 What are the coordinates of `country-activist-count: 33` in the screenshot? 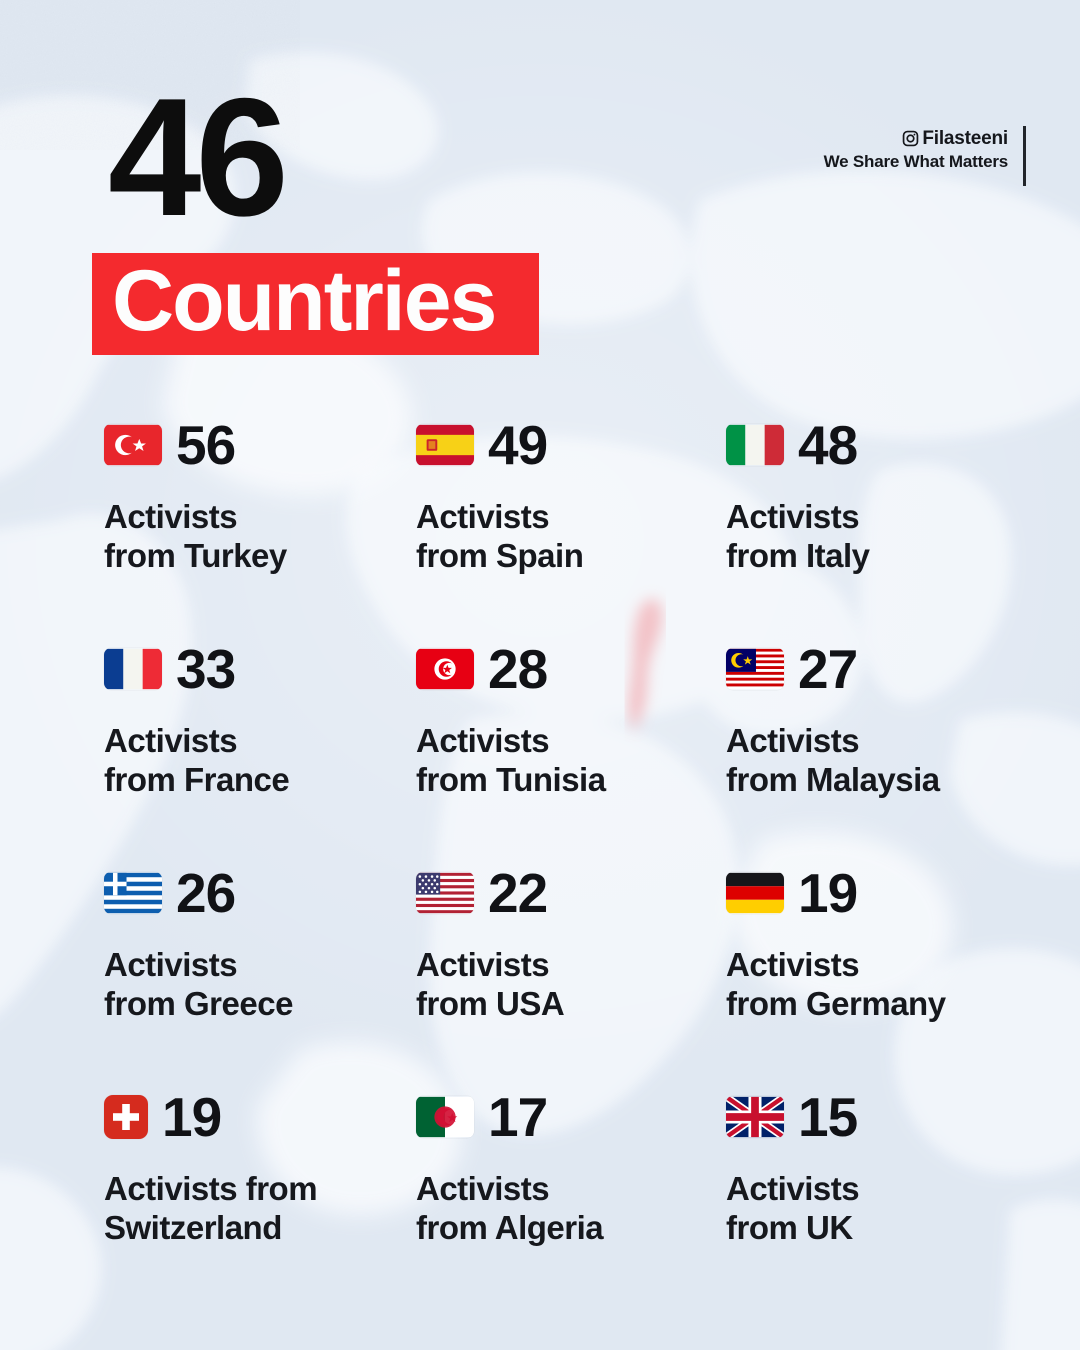 It's located at (206, 668).